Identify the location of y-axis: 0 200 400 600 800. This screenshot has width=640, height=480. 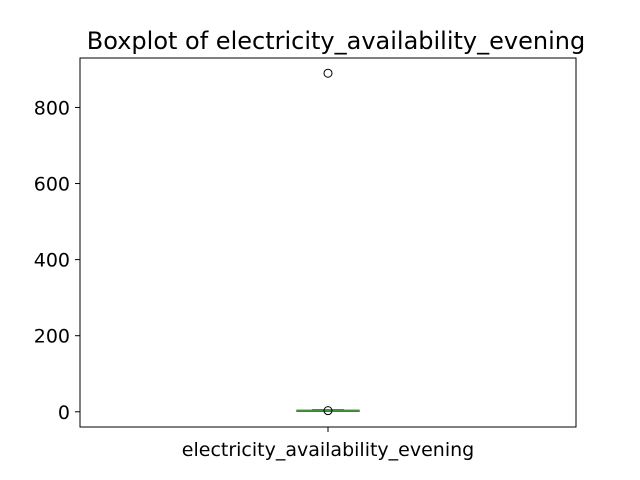
(57, 260).